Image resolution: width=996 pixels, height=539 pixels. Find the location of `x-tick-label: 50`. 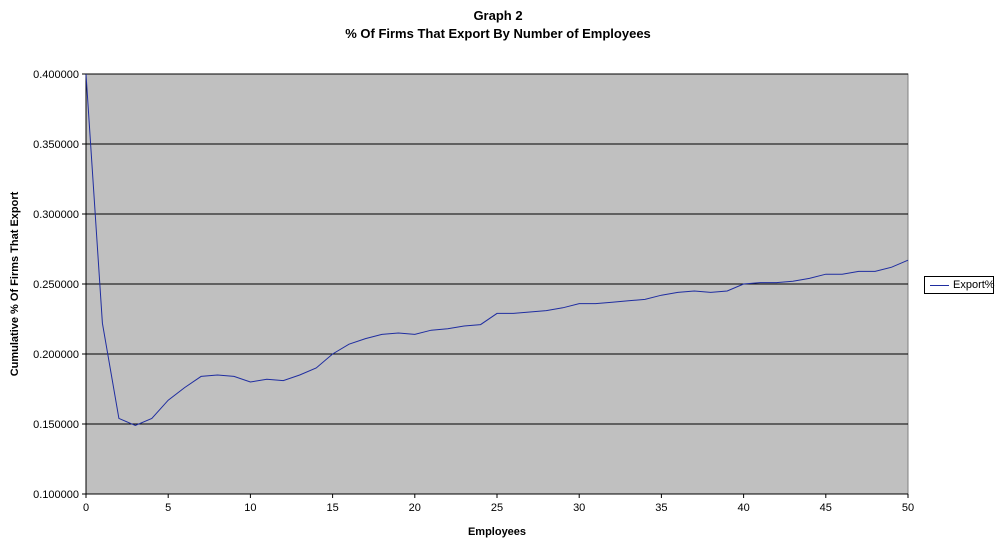

x-tick-label: 50 is located at coordinates (908, 508).